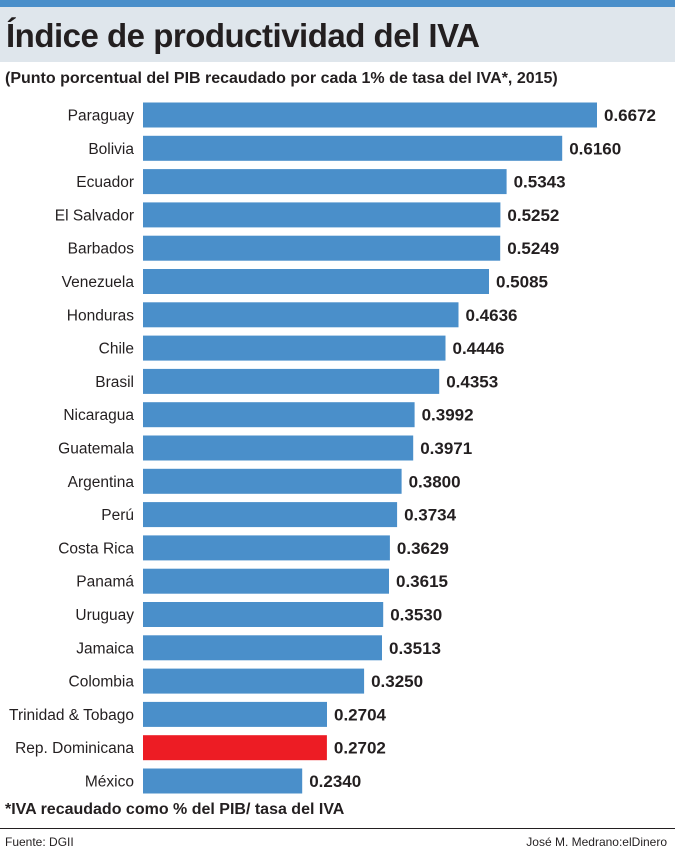  I want to click on bar-honduras, so click(301, 315).